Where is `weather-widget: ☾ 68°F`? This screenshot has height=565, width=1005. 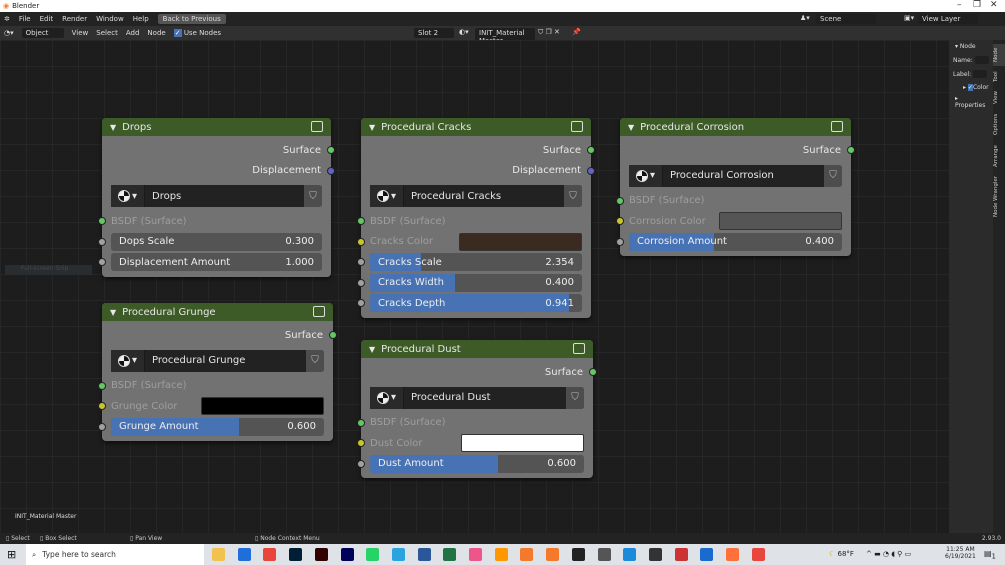
weather-widget: ☾ 68°F is located at coordinates (841, 554).